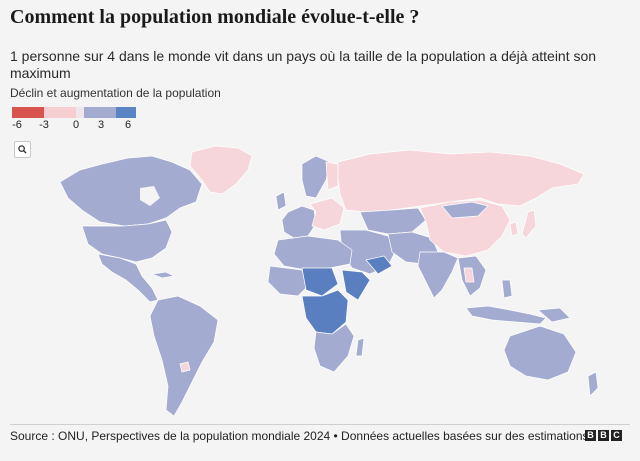 This screenshot has width=640, height=461. I want to click on region-india, so click(438, 275).